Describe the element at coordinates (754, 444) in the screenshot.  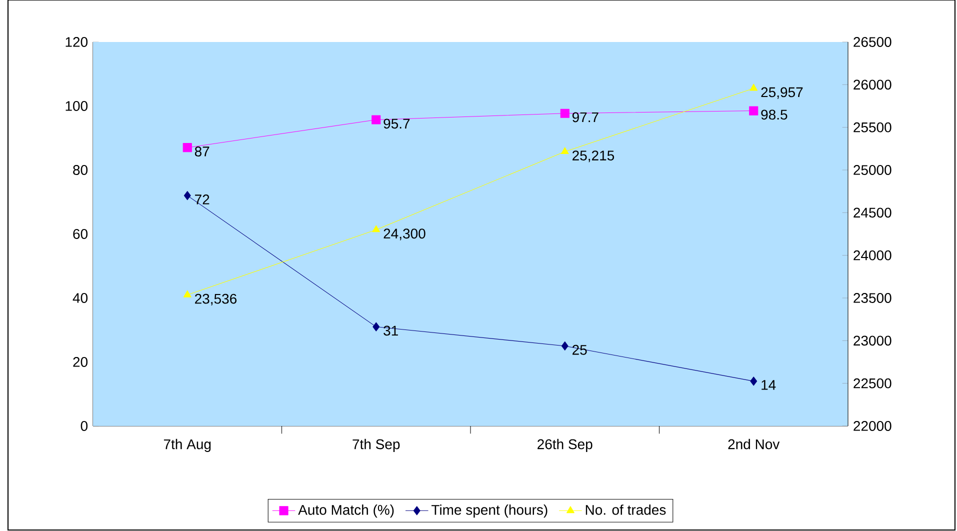
I see `x-tick-label: 2nd Nov` at that location.